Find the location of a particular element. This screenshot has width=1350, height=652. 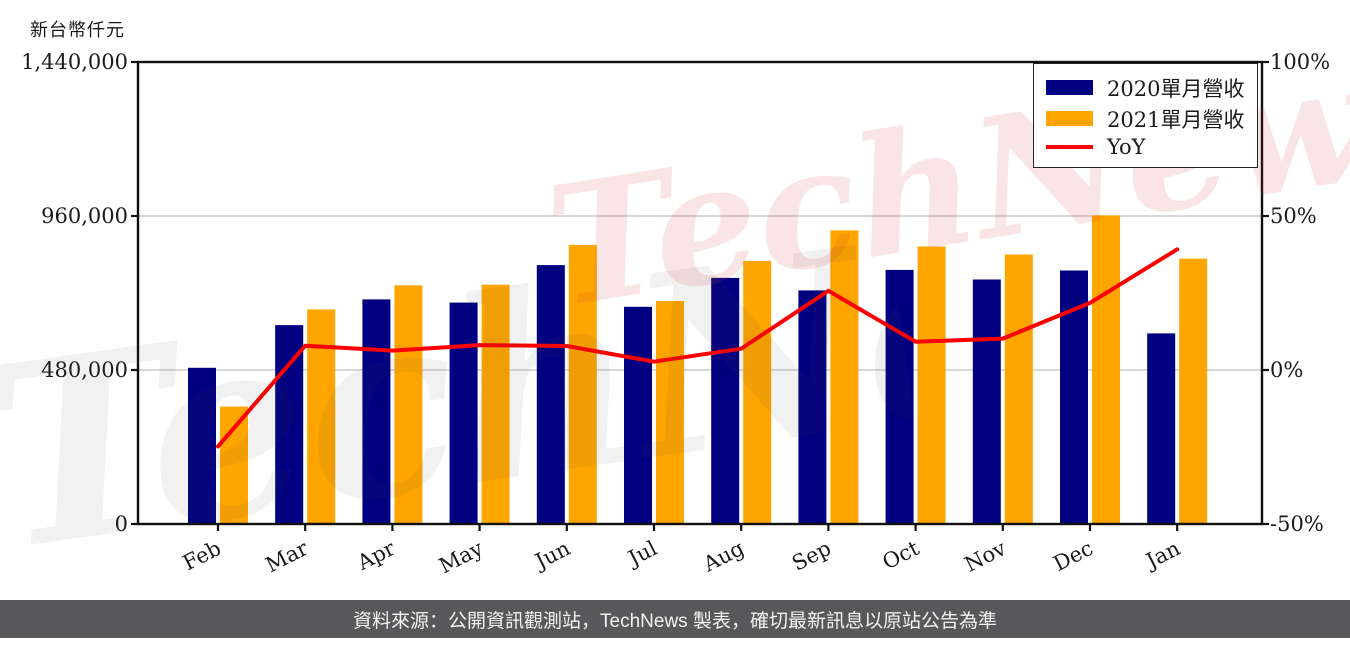

y-axis-left-tick-label: 0 is located at coordinates (121, 524).